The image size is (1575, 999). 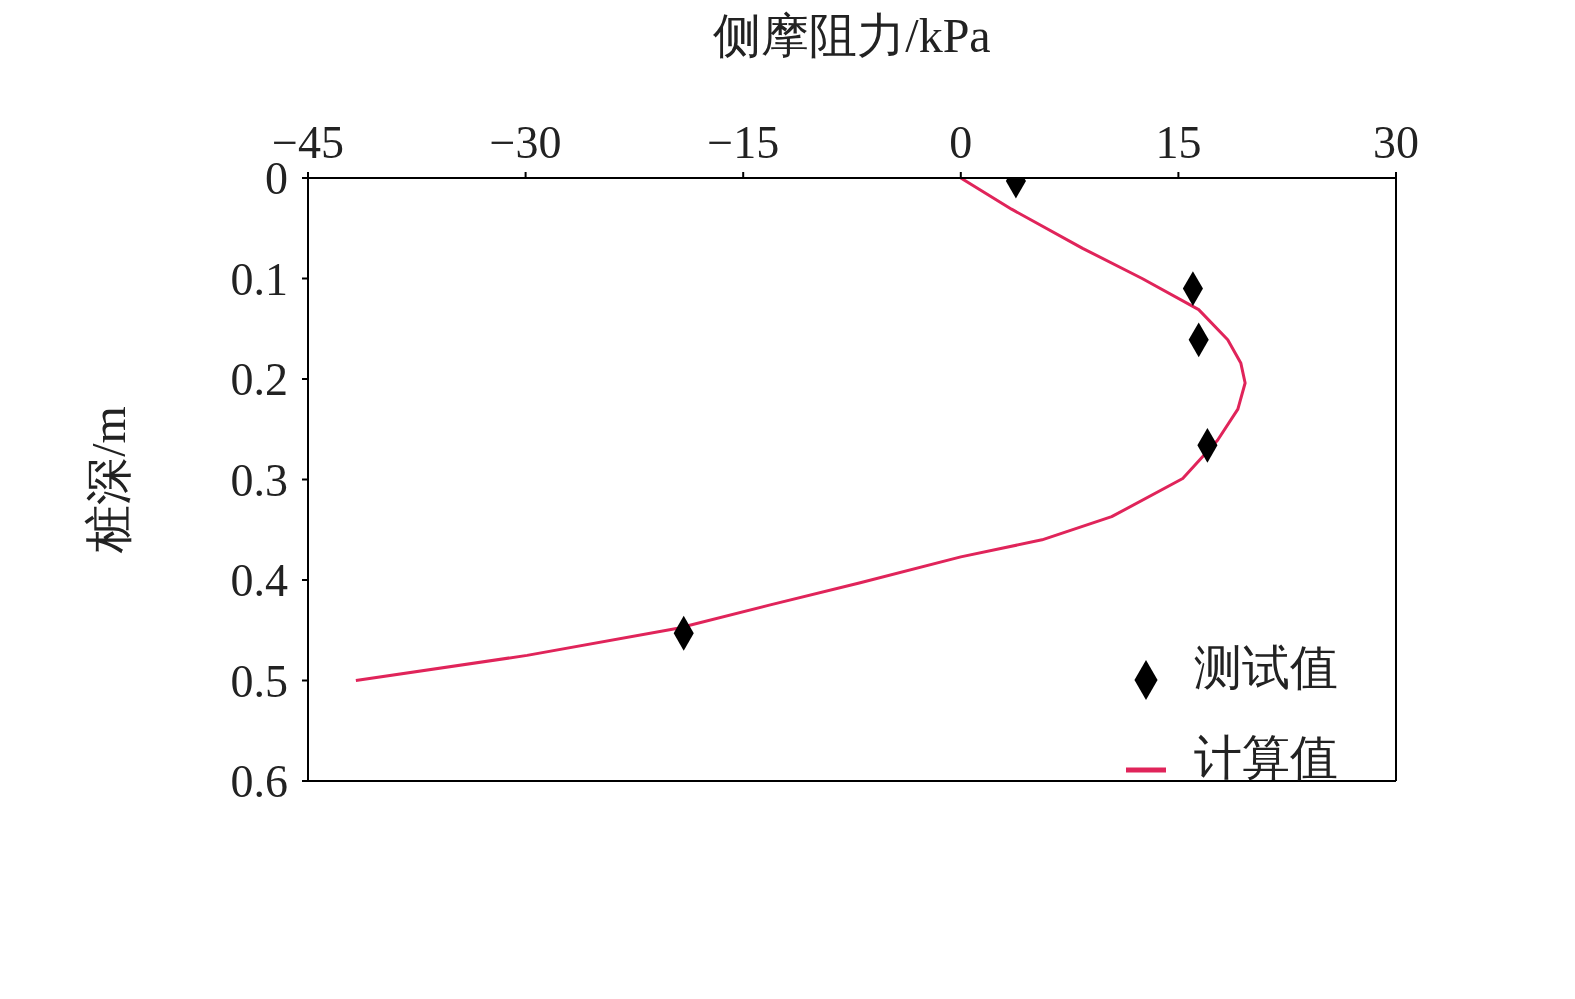 I want to click on y-tick-label: 0.6, so click(x=259, y=782).